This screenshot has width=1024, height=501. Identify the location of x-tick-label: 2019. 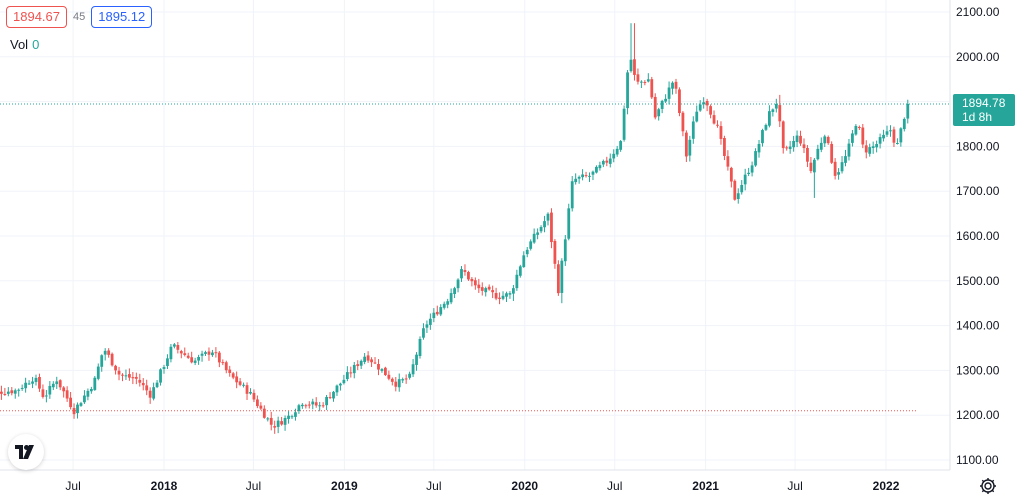
(344, 486).